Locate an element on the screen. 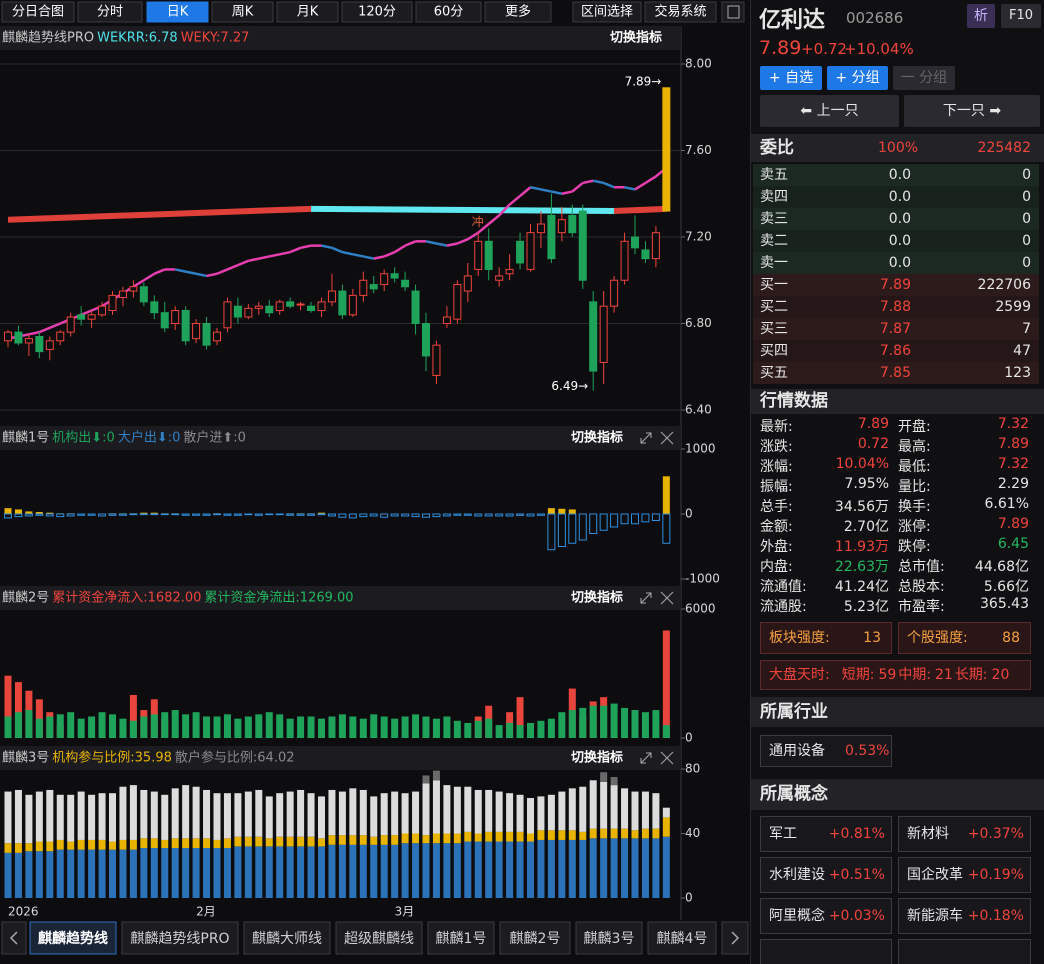 The width and height of the screenshot is (1044, 964). panel-toggle-icon is located at coordinates (733, 12).